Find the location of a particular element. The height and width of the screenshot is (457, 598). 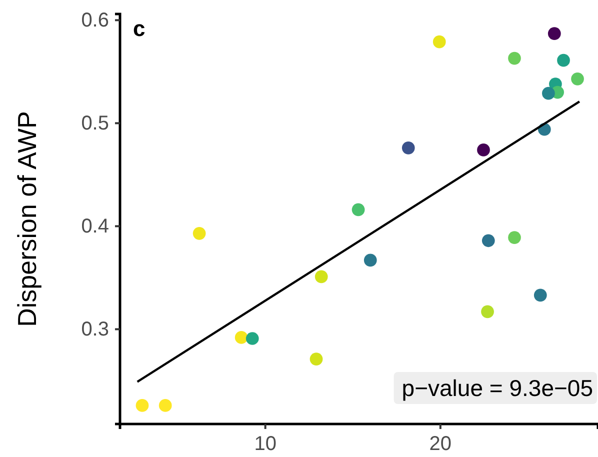

y-tick-label: 0.4 is located at coordinates (95, 227).